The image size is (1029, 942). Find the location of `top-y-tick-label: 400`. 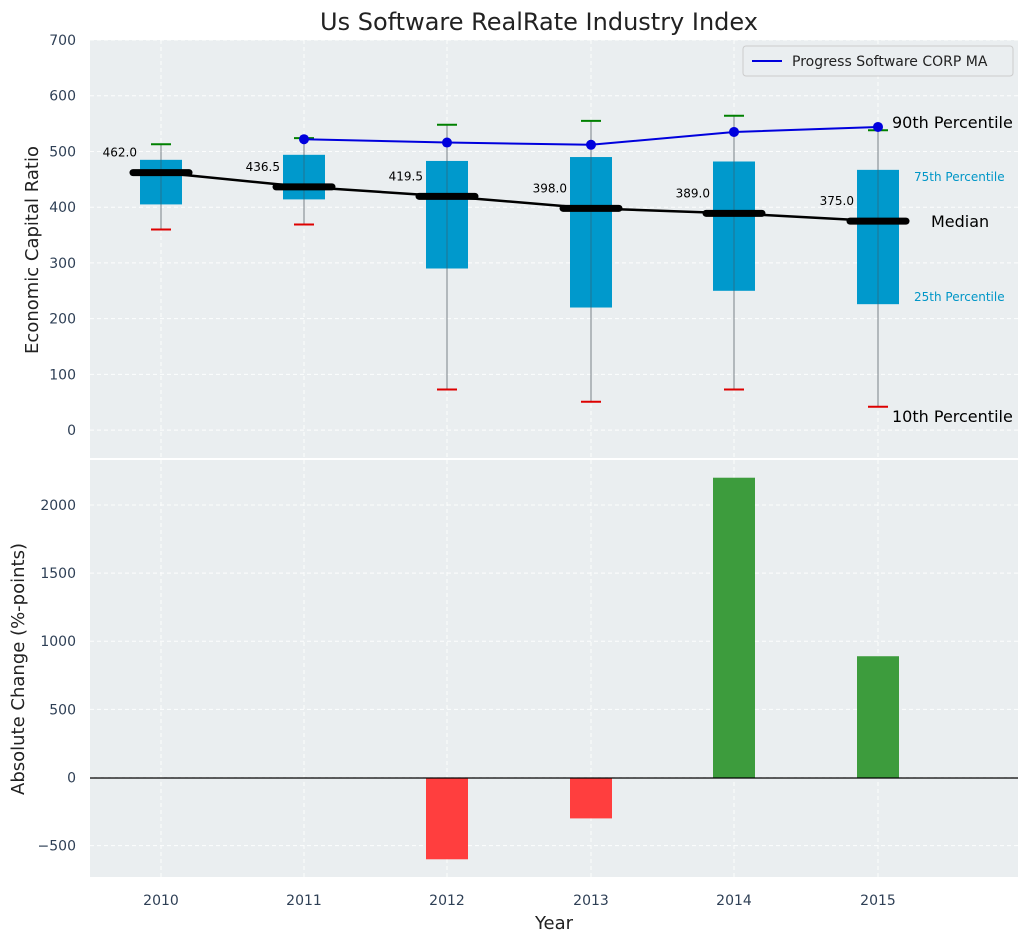

top-y-tick-label: 400 is located at coordinates (62, 208).